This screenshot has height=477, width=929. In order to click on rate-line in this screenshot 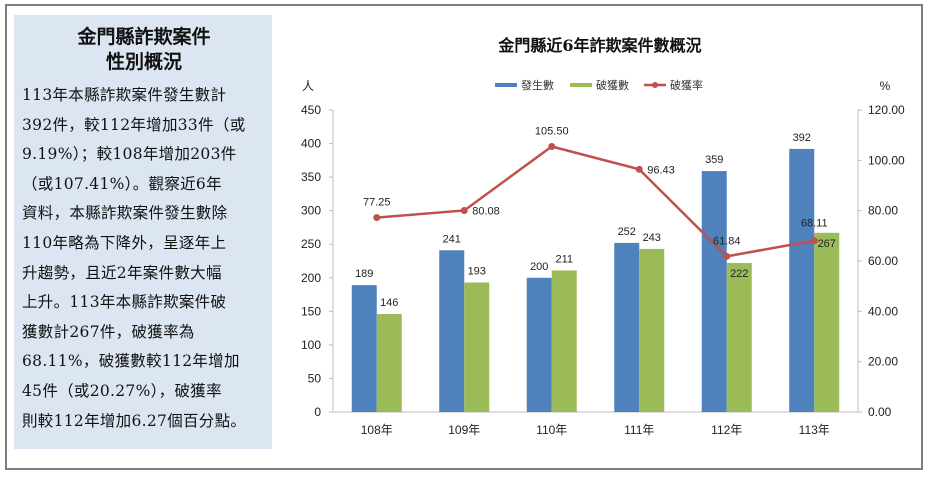, I will do `click(595, 201)`.